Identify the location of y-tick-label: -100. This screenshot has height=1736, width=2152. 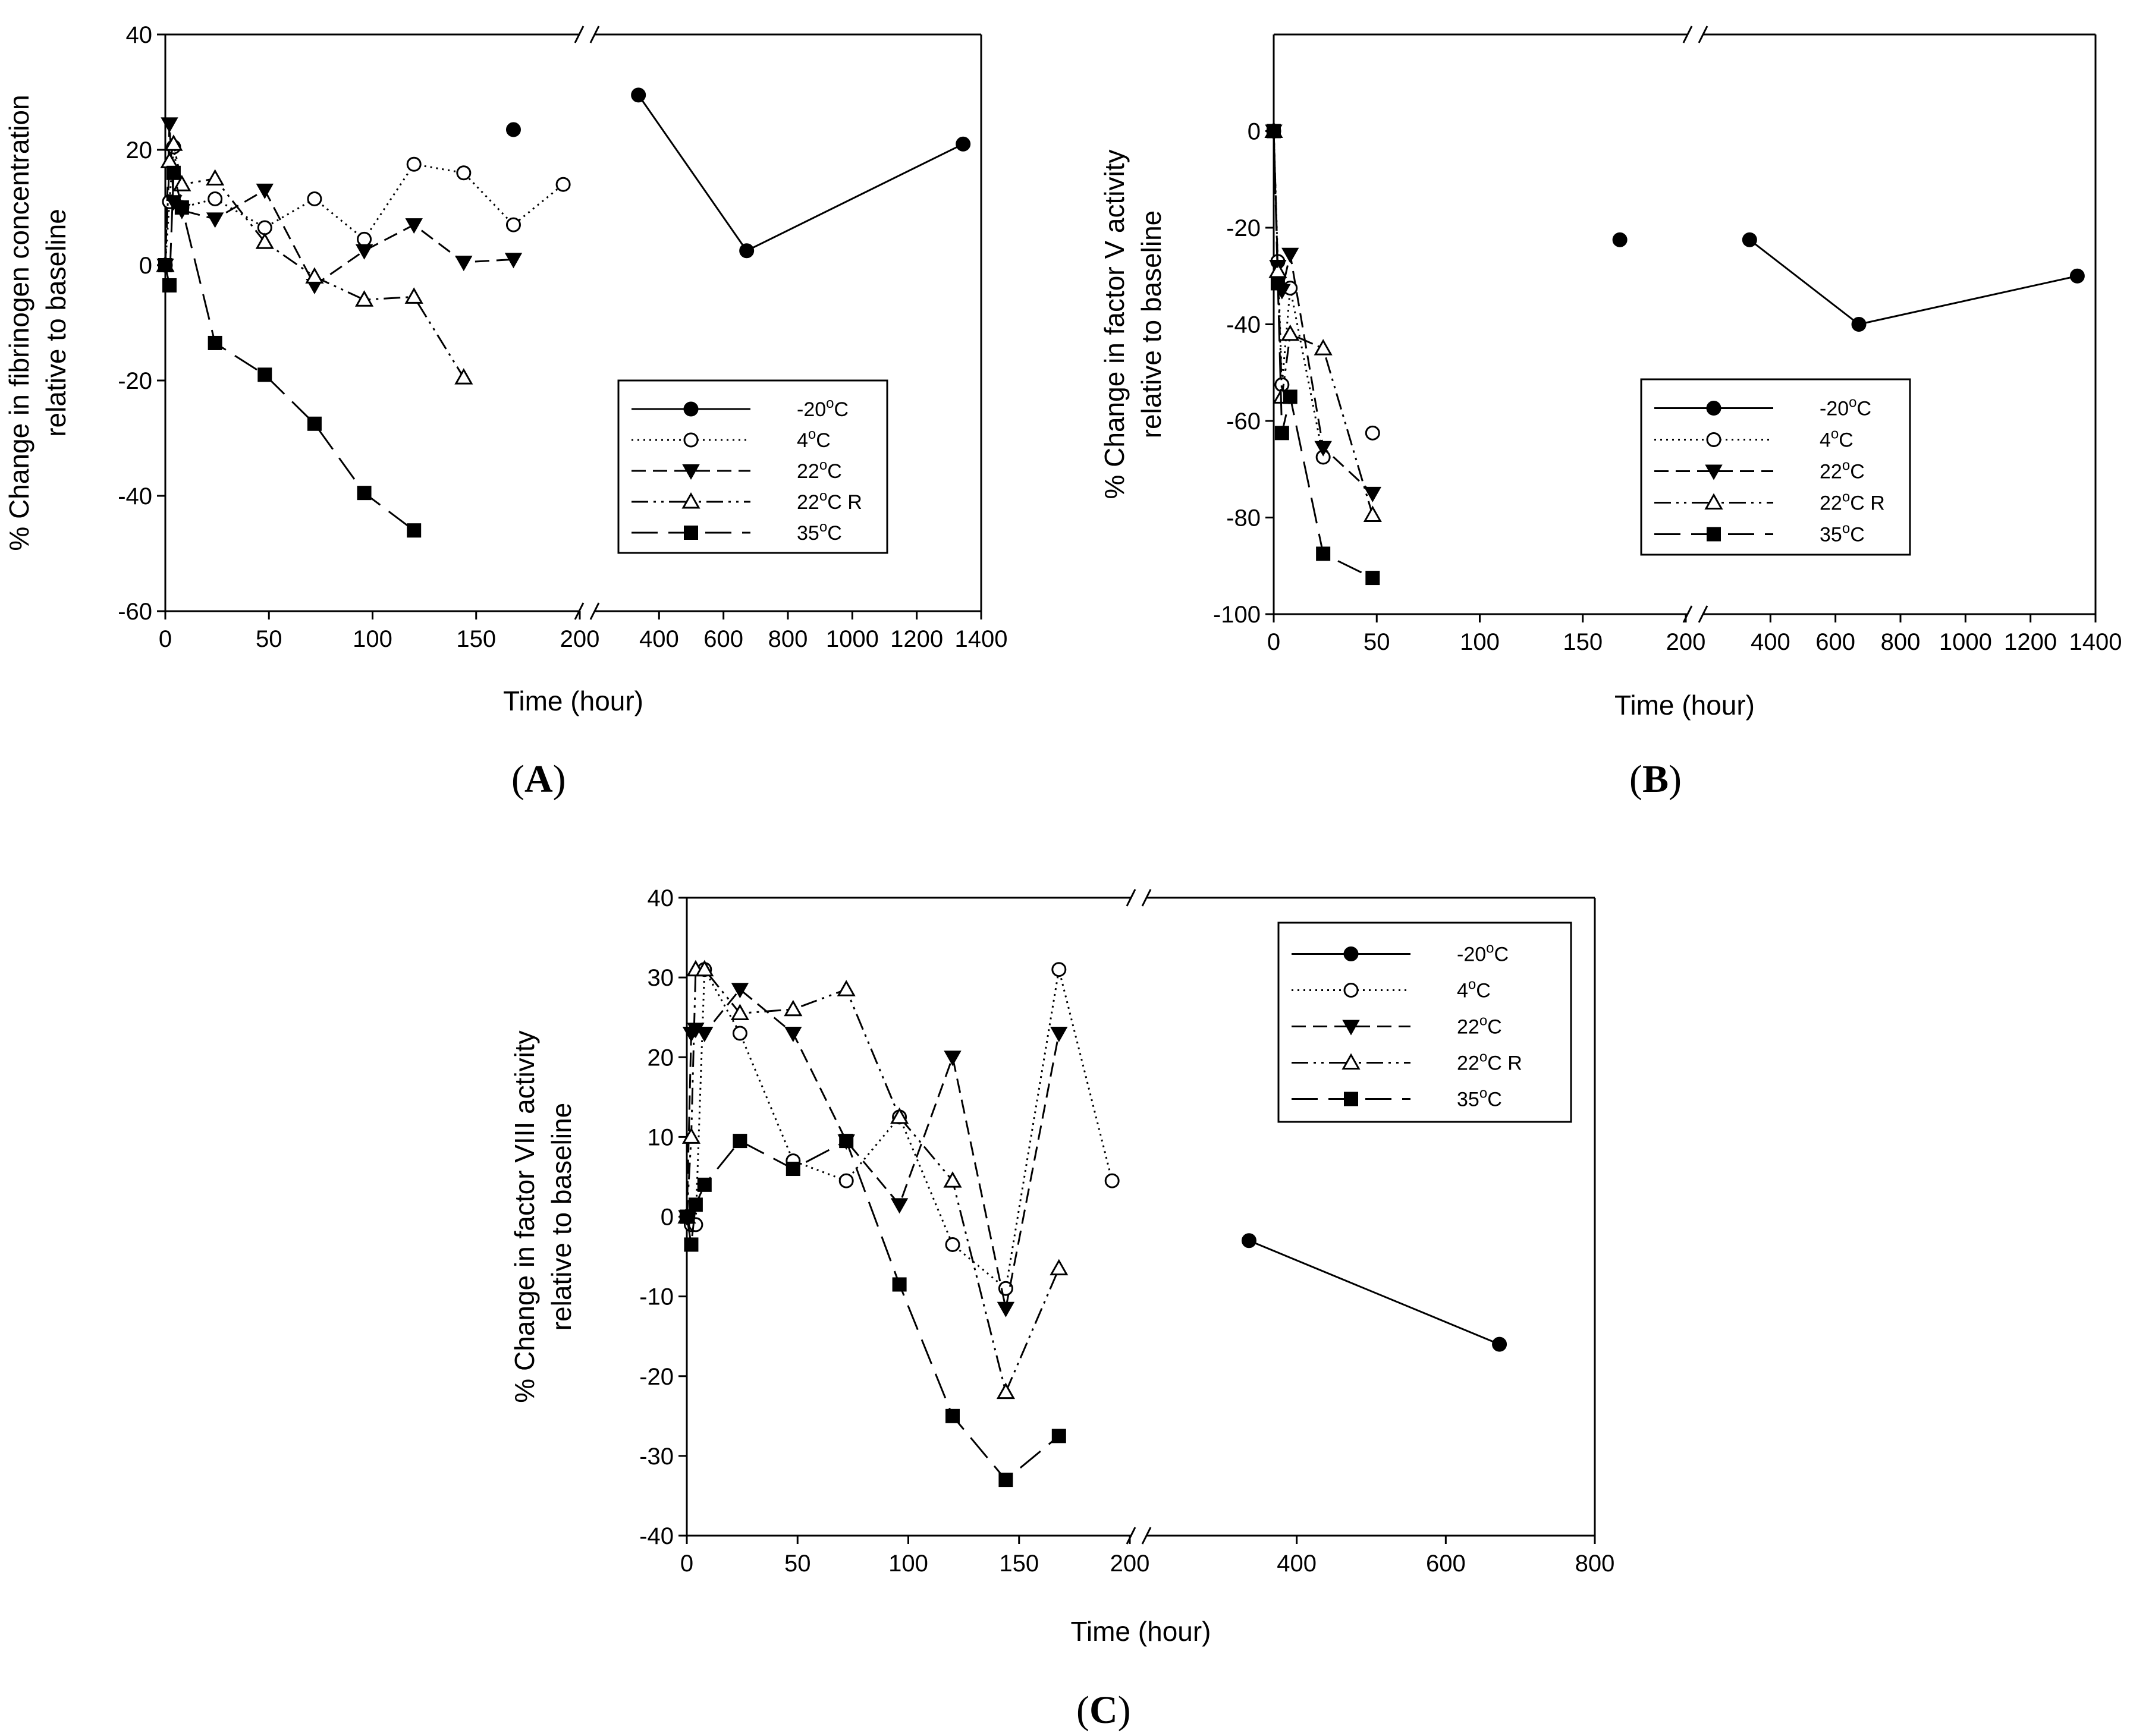
(1237, 615).